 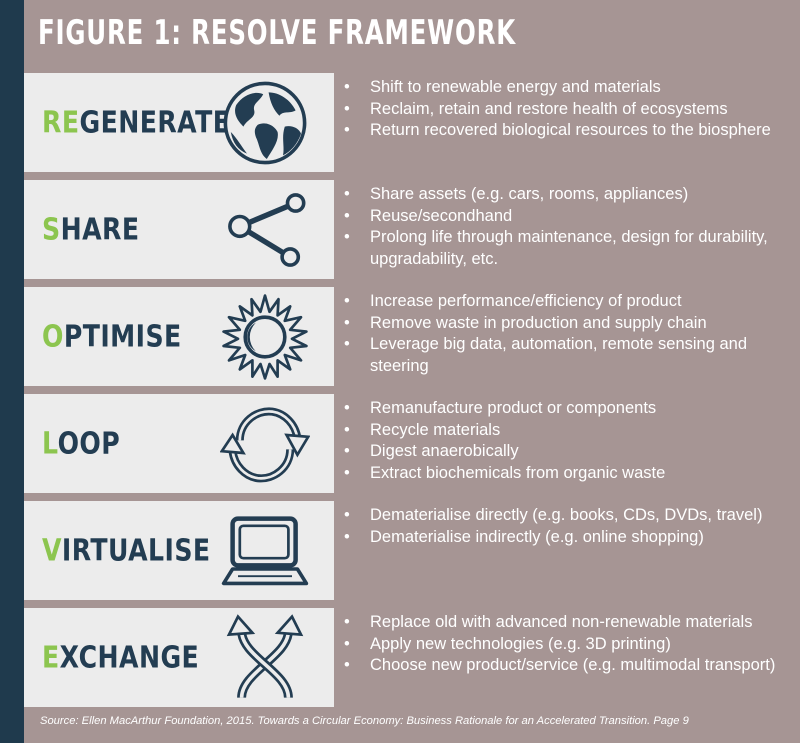 I want to click on label-optimise: OPTIMISE, so click(x=112, y=336).